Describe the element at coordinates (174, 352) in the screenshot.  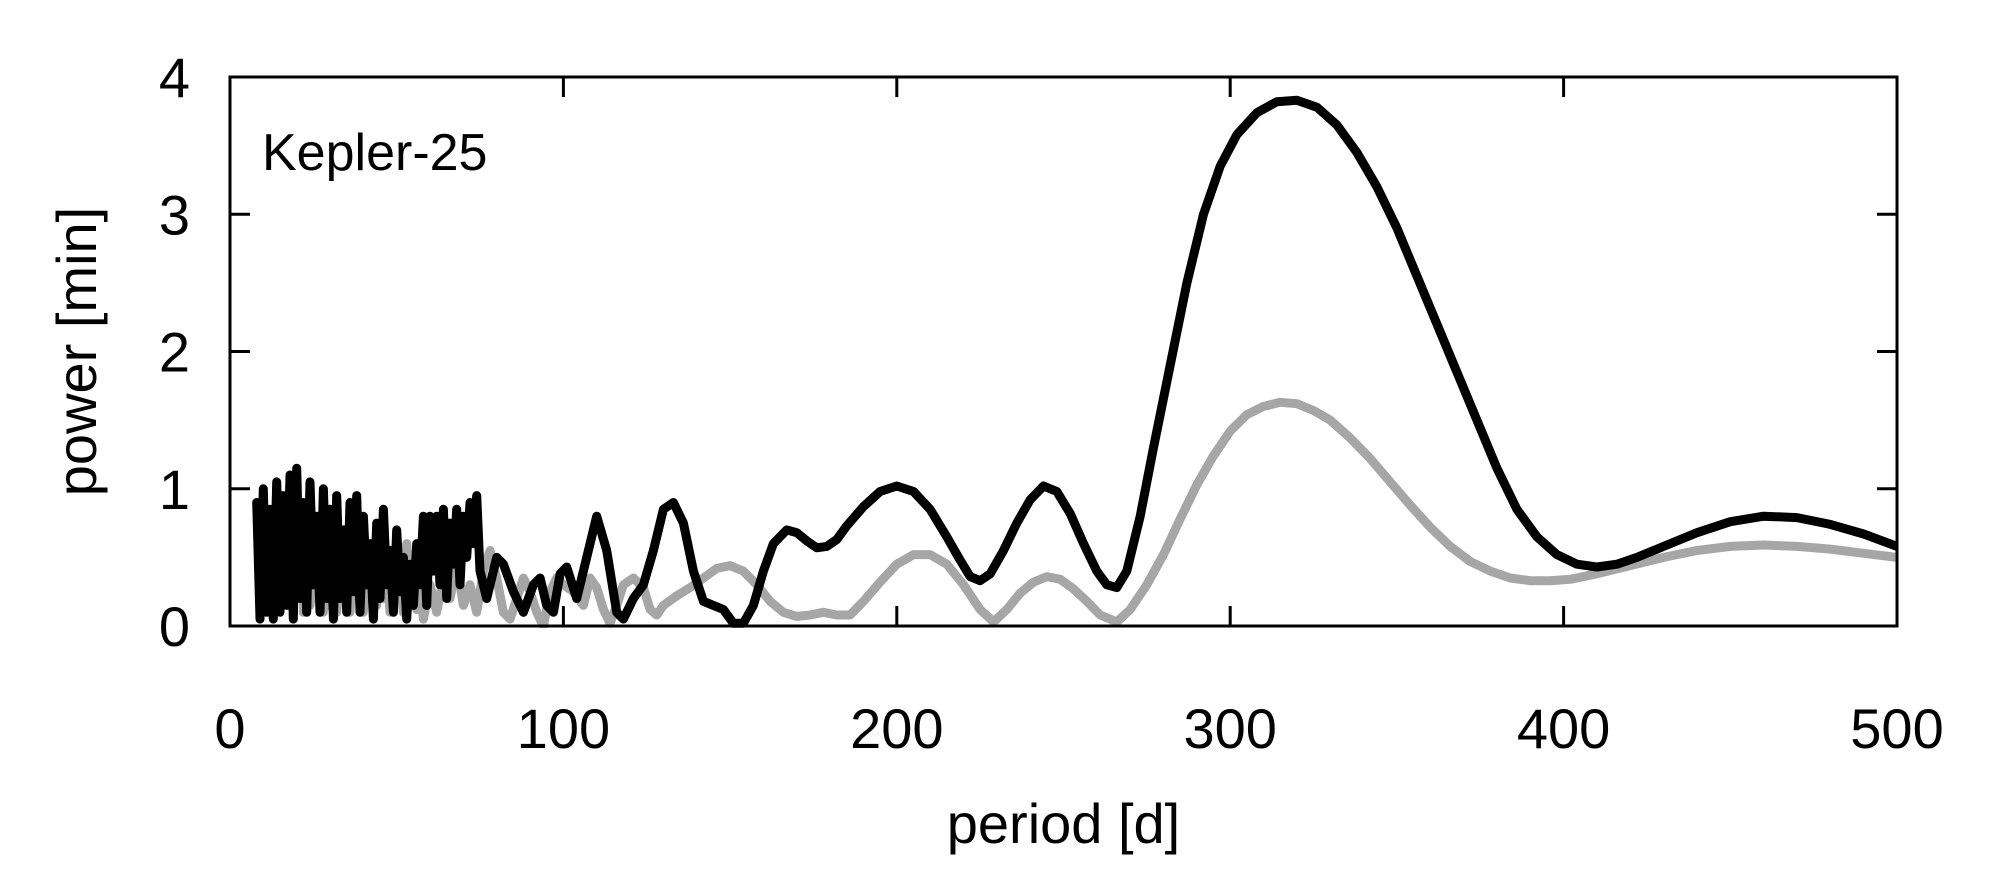
I see `y-tick-label: 2` at that location.